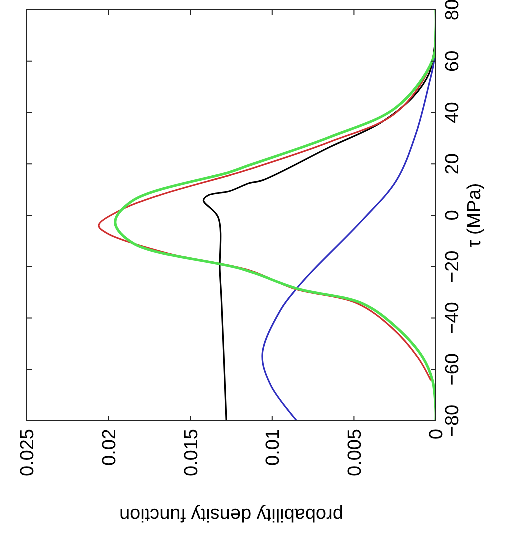  Describe the element at coordinates (453, 266) in the screenshot. I see `y-tick-label: −20` at that location.